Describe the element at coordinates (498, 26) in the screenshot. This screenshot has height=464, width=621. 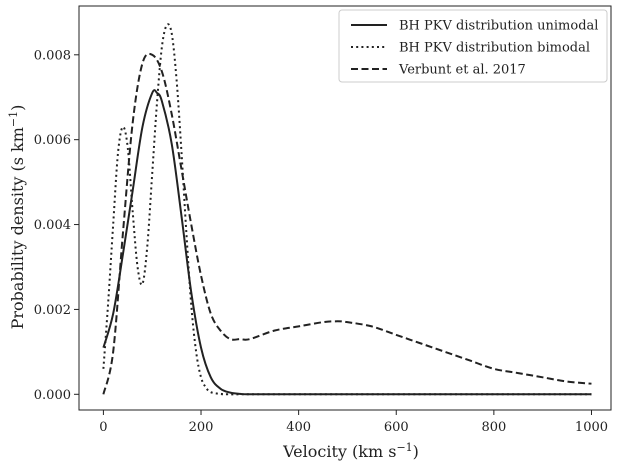
I see `legend-label-1: BH PKV distribution unimodal` at that location.